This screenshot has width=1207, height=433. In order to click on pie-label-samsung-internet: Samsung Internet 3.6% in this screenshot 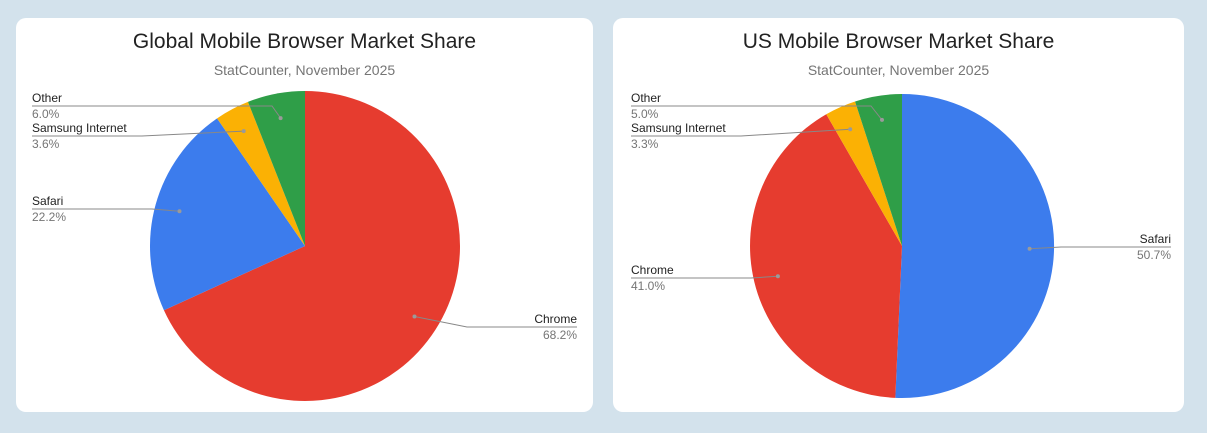, I will do `click(139, 136)`.